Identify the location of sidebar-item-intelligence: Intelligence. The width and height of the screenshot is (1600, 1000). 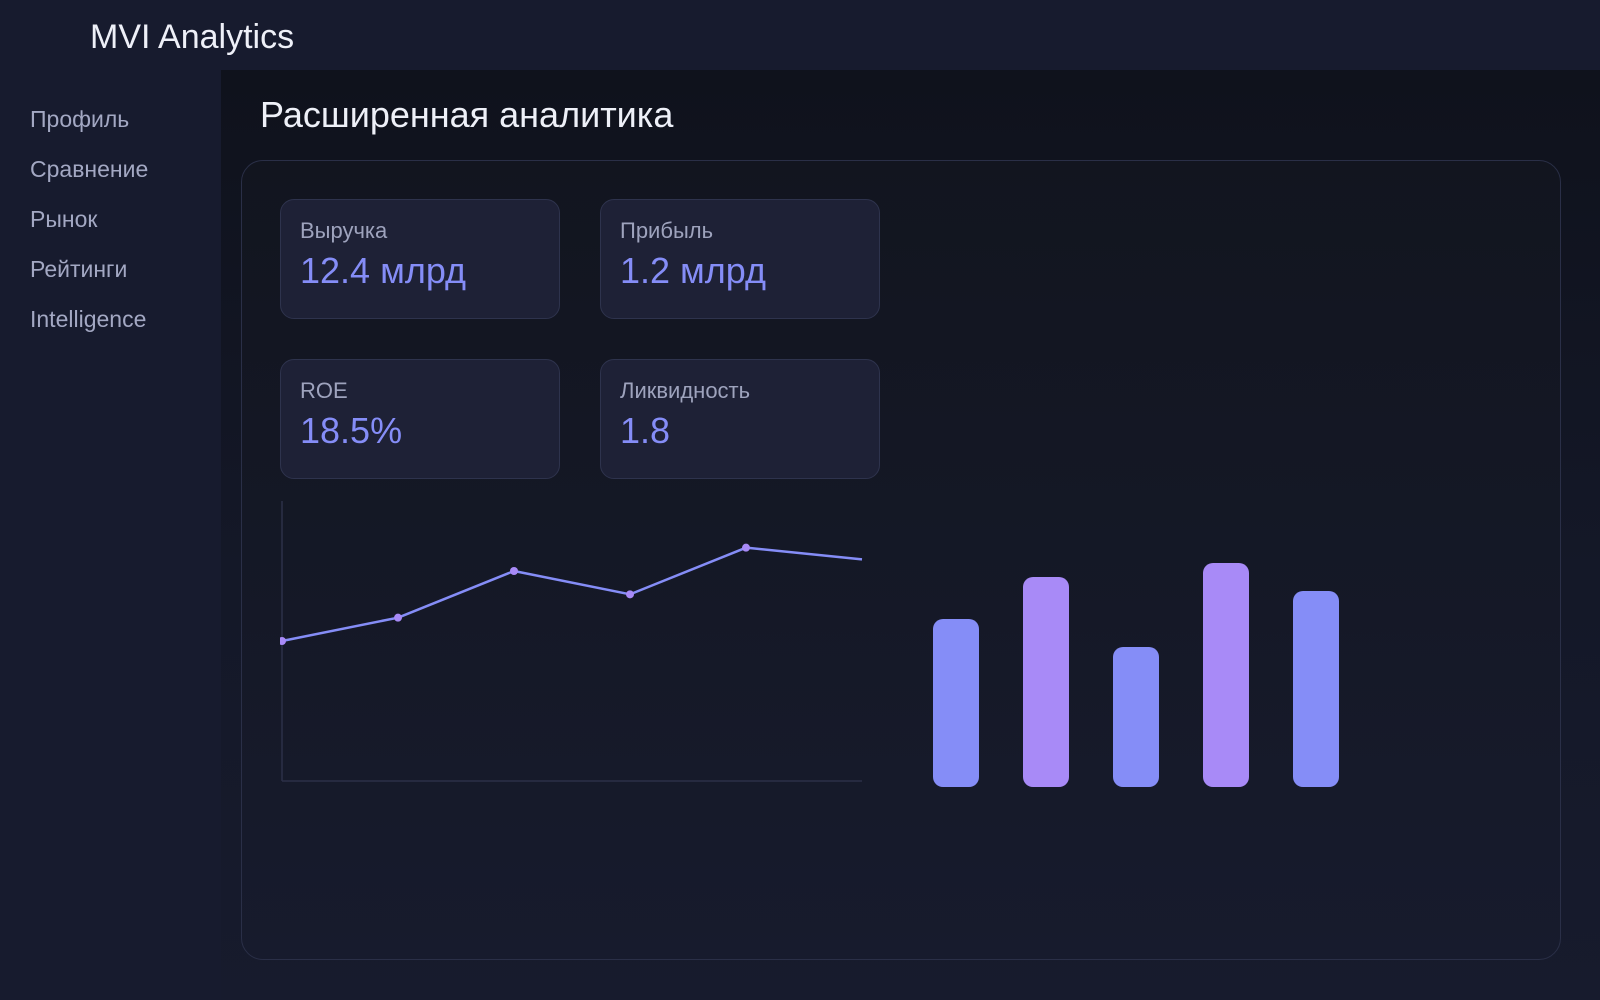
(88, 319).